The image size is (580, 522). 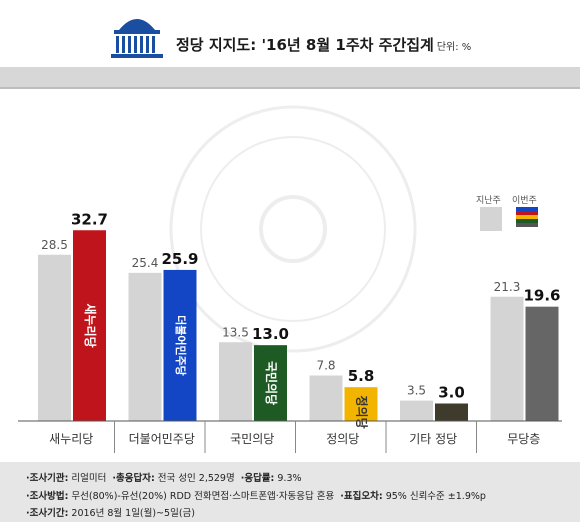 I want to click on footer-row-3: ·조사기간: 2016년 8월 1일(월)~5일(금), so click(x=110, y=512).